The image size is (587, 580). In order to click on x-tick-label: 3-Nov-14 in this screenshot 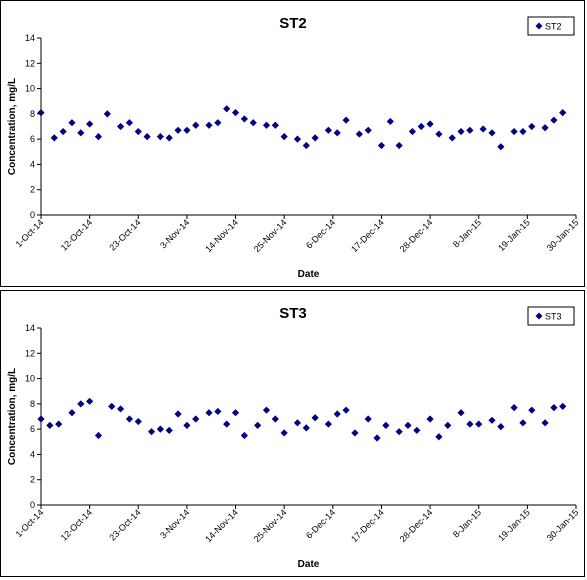, I will do `click(174, 523)`.